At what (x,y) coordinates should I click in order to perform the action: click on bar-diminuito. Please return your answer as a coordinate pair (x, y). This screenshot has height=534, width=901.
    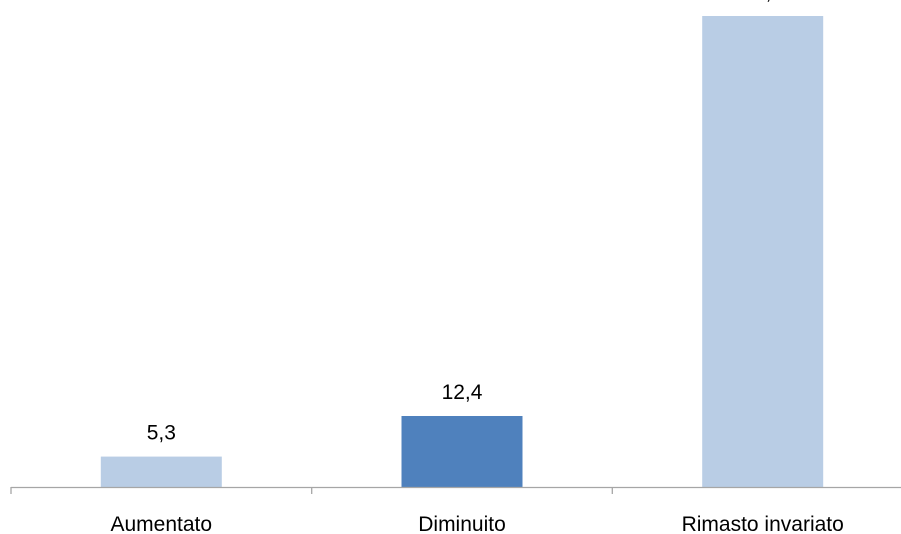
    Looking at the image, I should click on (462, 451).